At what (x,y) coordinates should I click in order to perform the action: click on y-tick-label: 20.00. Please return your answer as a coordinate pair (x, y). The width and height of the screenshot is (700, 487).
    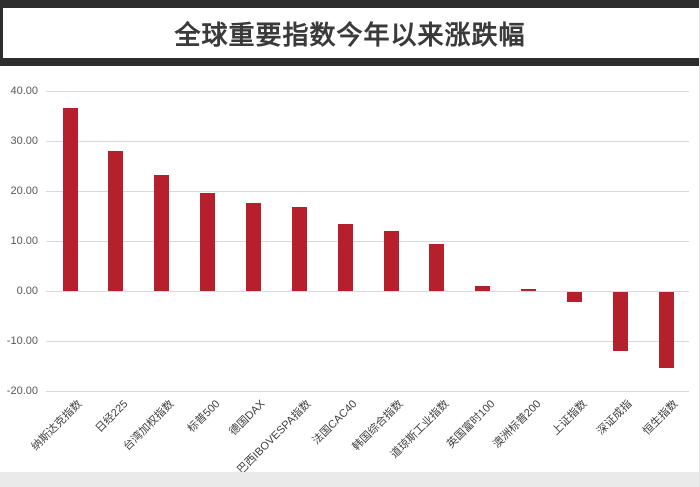
    Looking at the image, I should click on (24, 191).